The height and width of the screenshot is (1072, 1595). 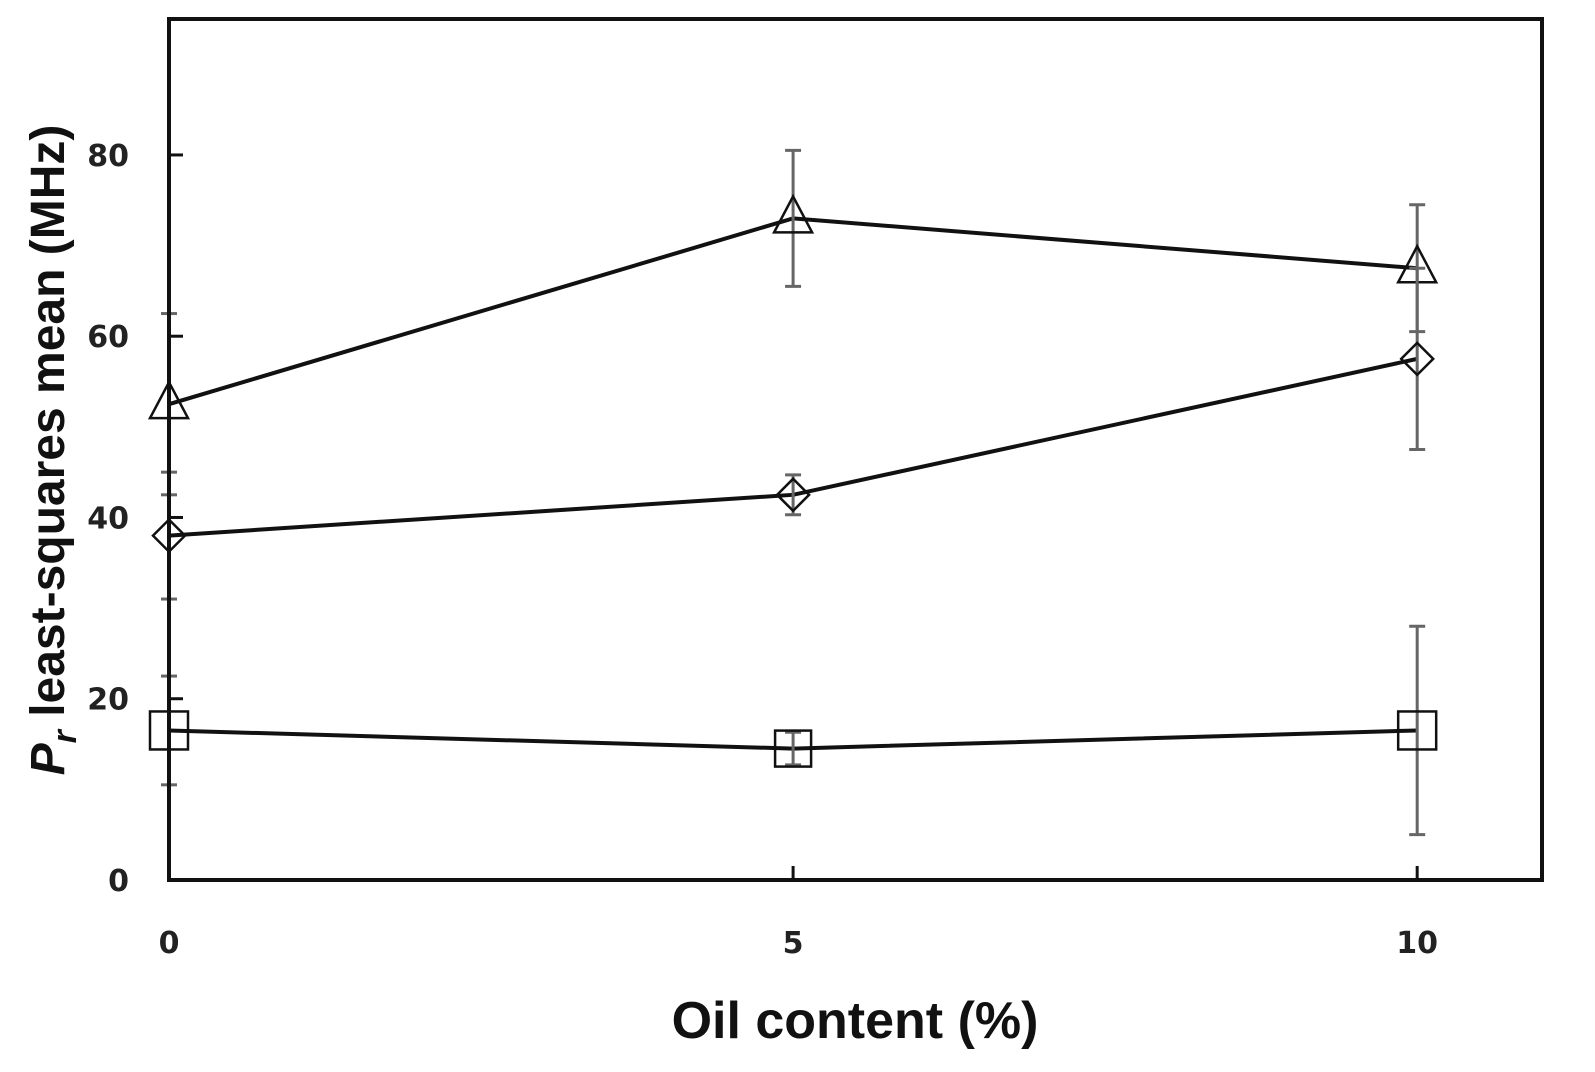 I want to click on y-axis-subscript: r, so click(x=65, y=735).